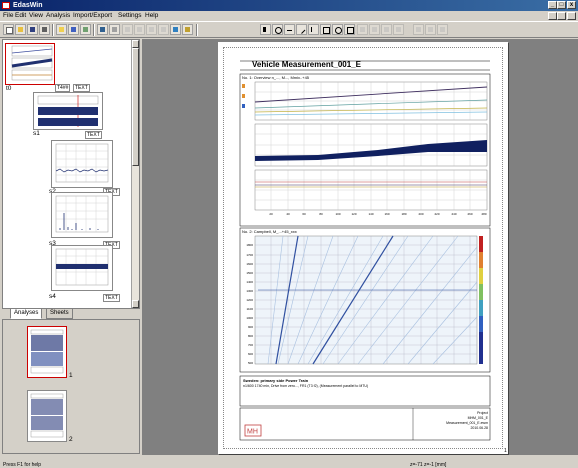  Describe the element at coordinates (249, 255) in the screenshot. I see `svg-text: 1700` at that location.